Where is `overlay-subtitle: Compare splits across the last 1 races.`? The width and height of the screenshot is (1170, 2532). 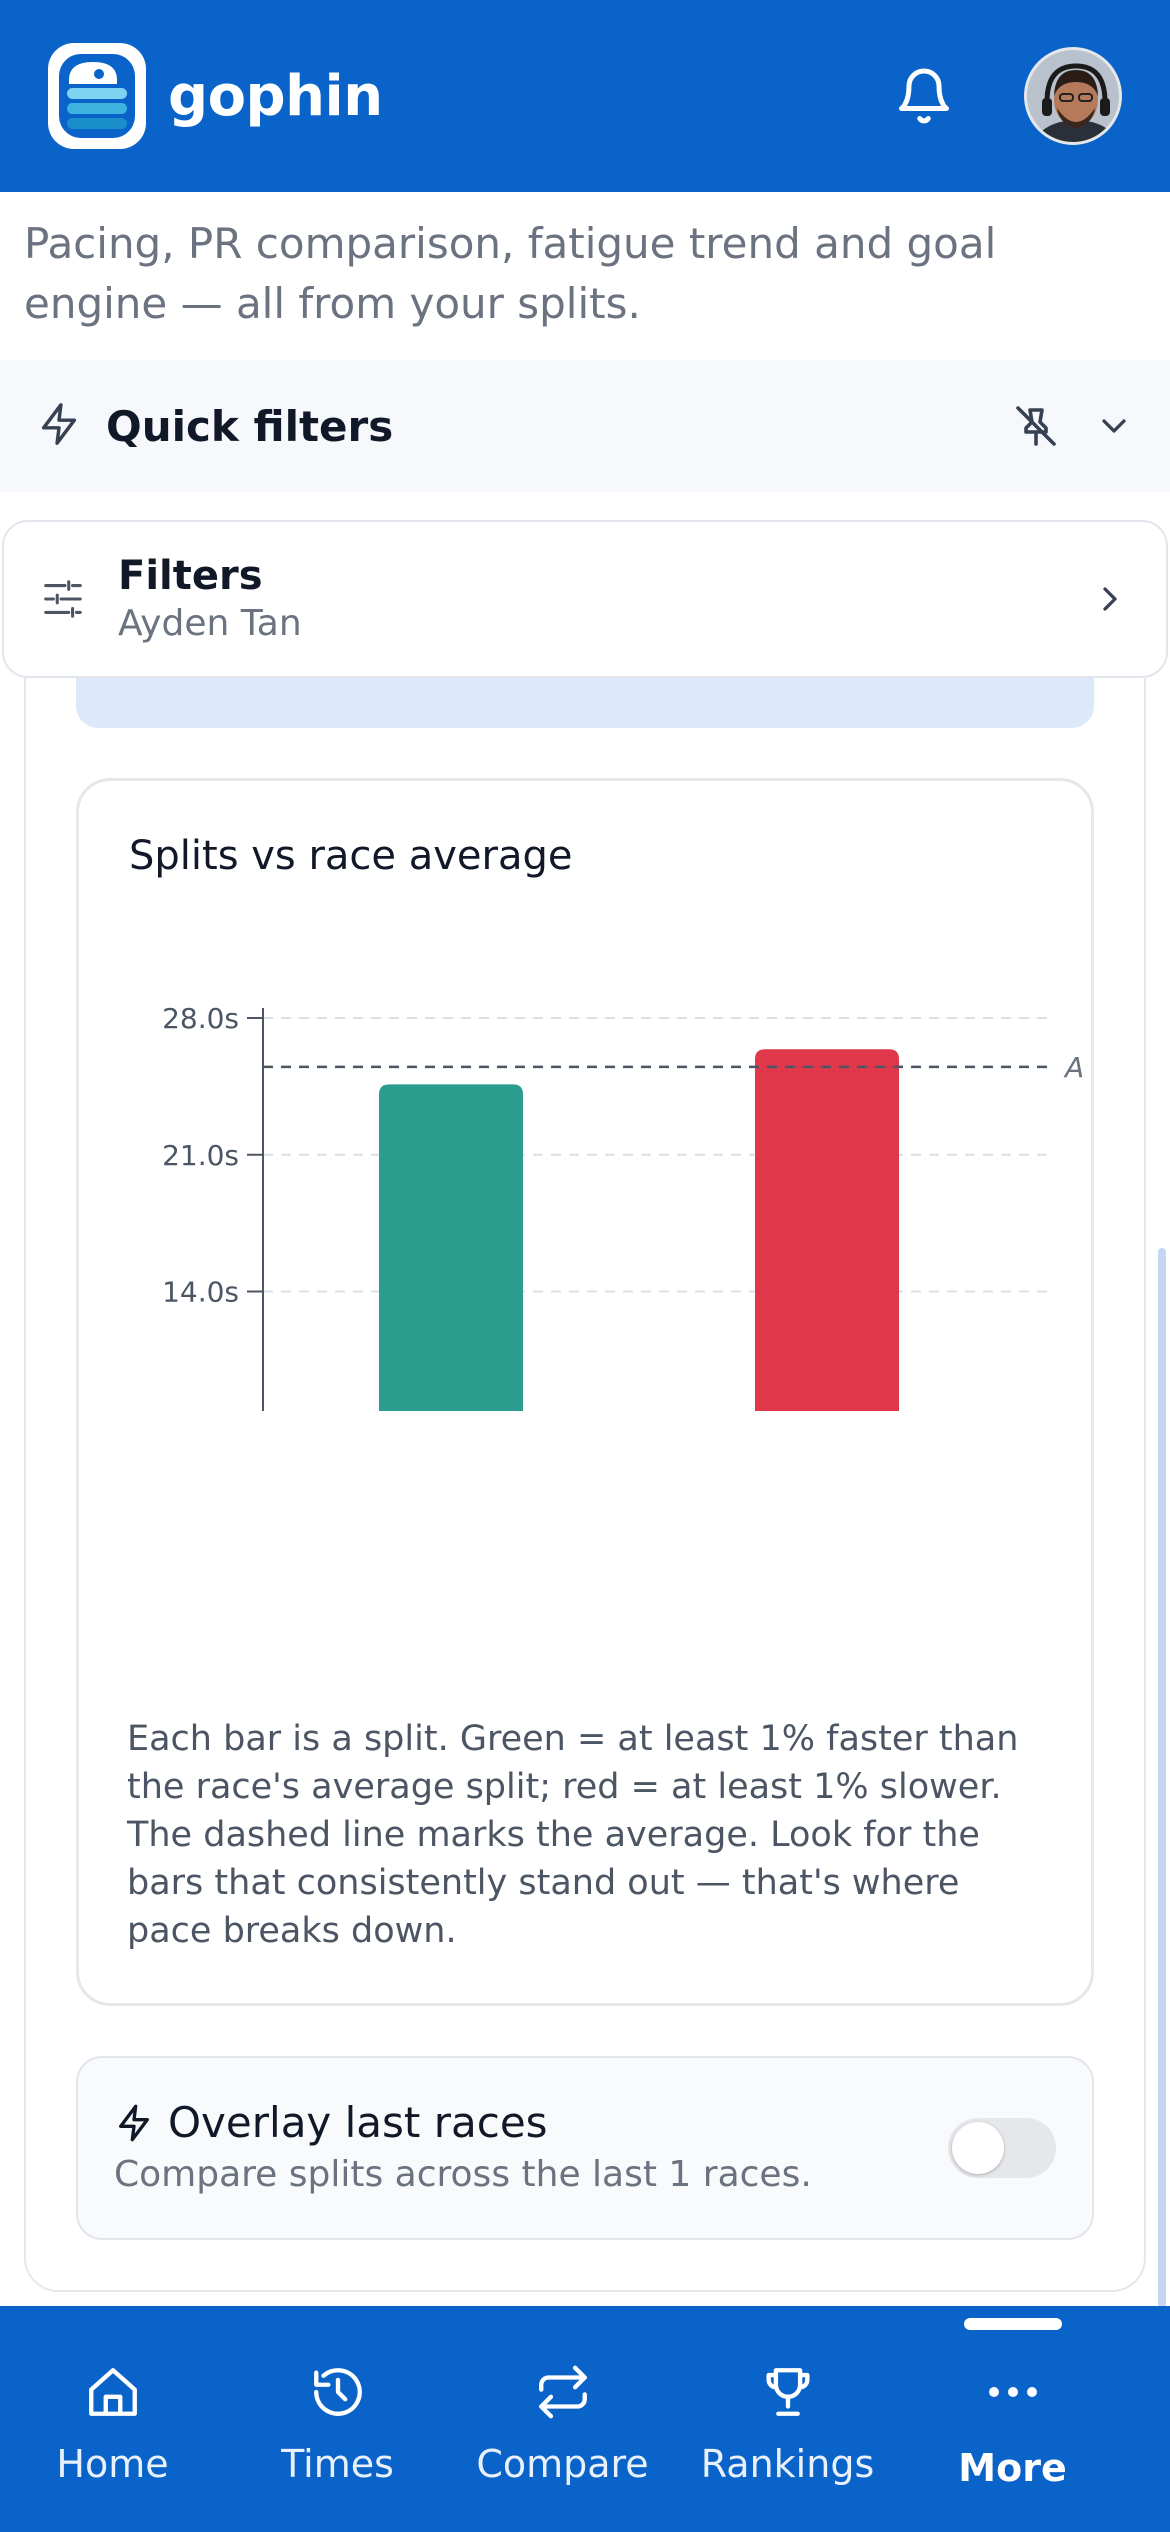 overlay-subtitle: Compare splits across the last 1 races. is located at coordinates (463, 2174).